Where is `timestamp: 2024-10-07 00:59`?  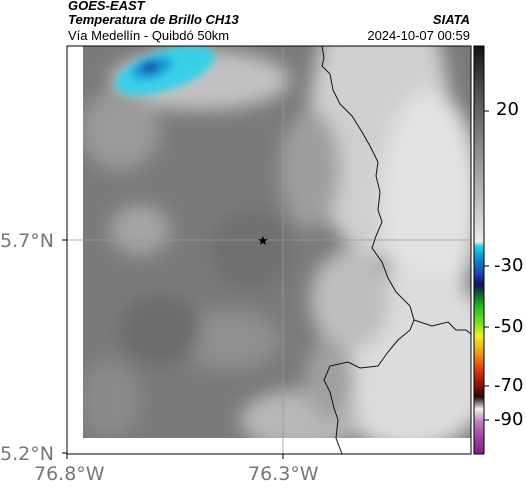 timestamp: 2024-10-07 00:59 is located at coordinates (418, 35).